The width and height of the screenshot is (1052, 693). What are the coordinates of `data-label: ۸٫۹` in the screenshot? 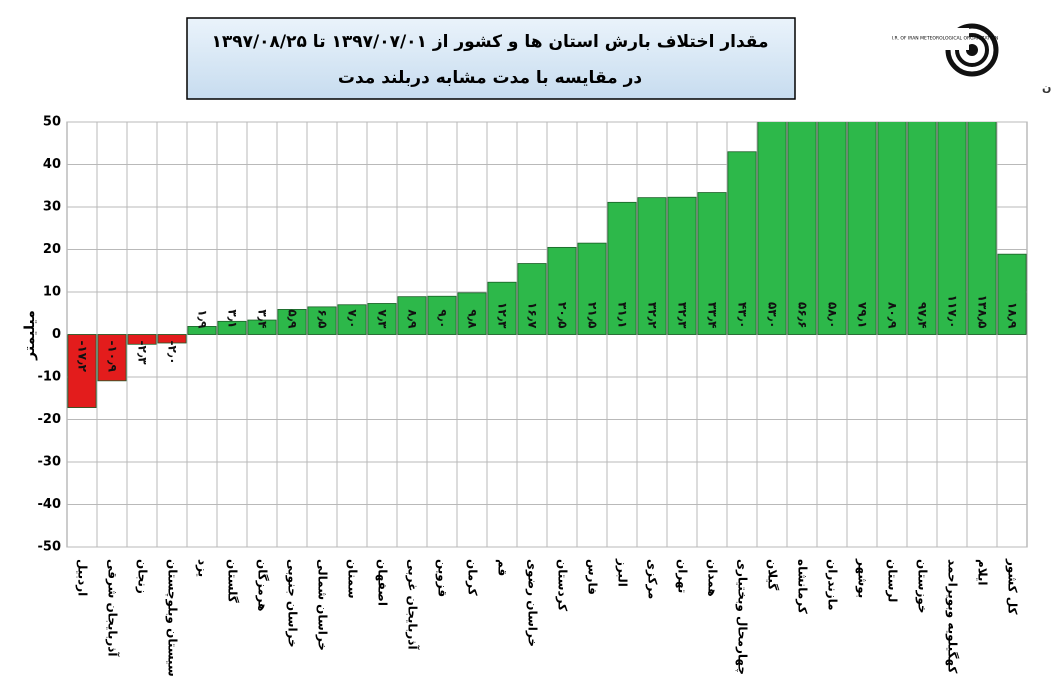 It's located at (413, 319).